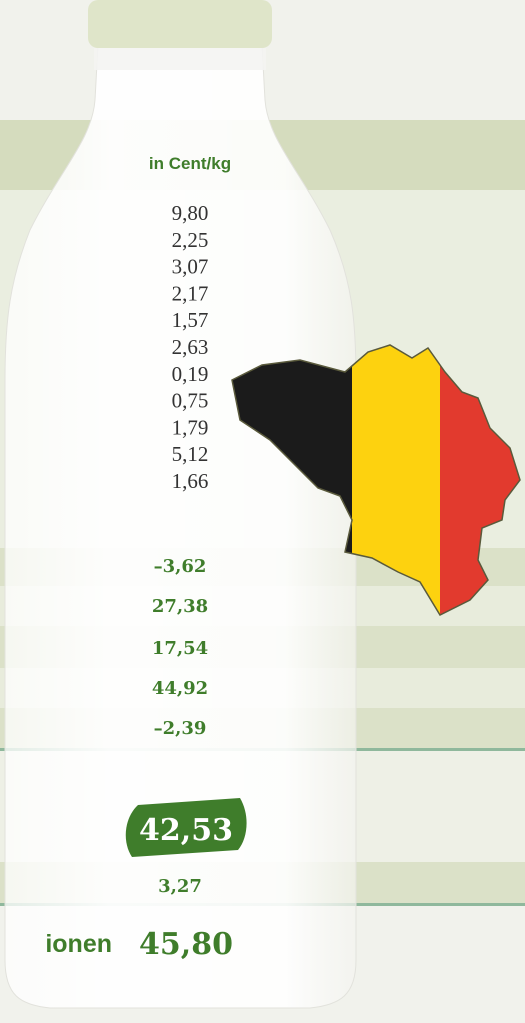 This screenshot has width=525, height=1023. What do you see at coordinates (190, 293) in the screenshot?
I see `cost-value: 2,17` at bounding box center [190, 293].